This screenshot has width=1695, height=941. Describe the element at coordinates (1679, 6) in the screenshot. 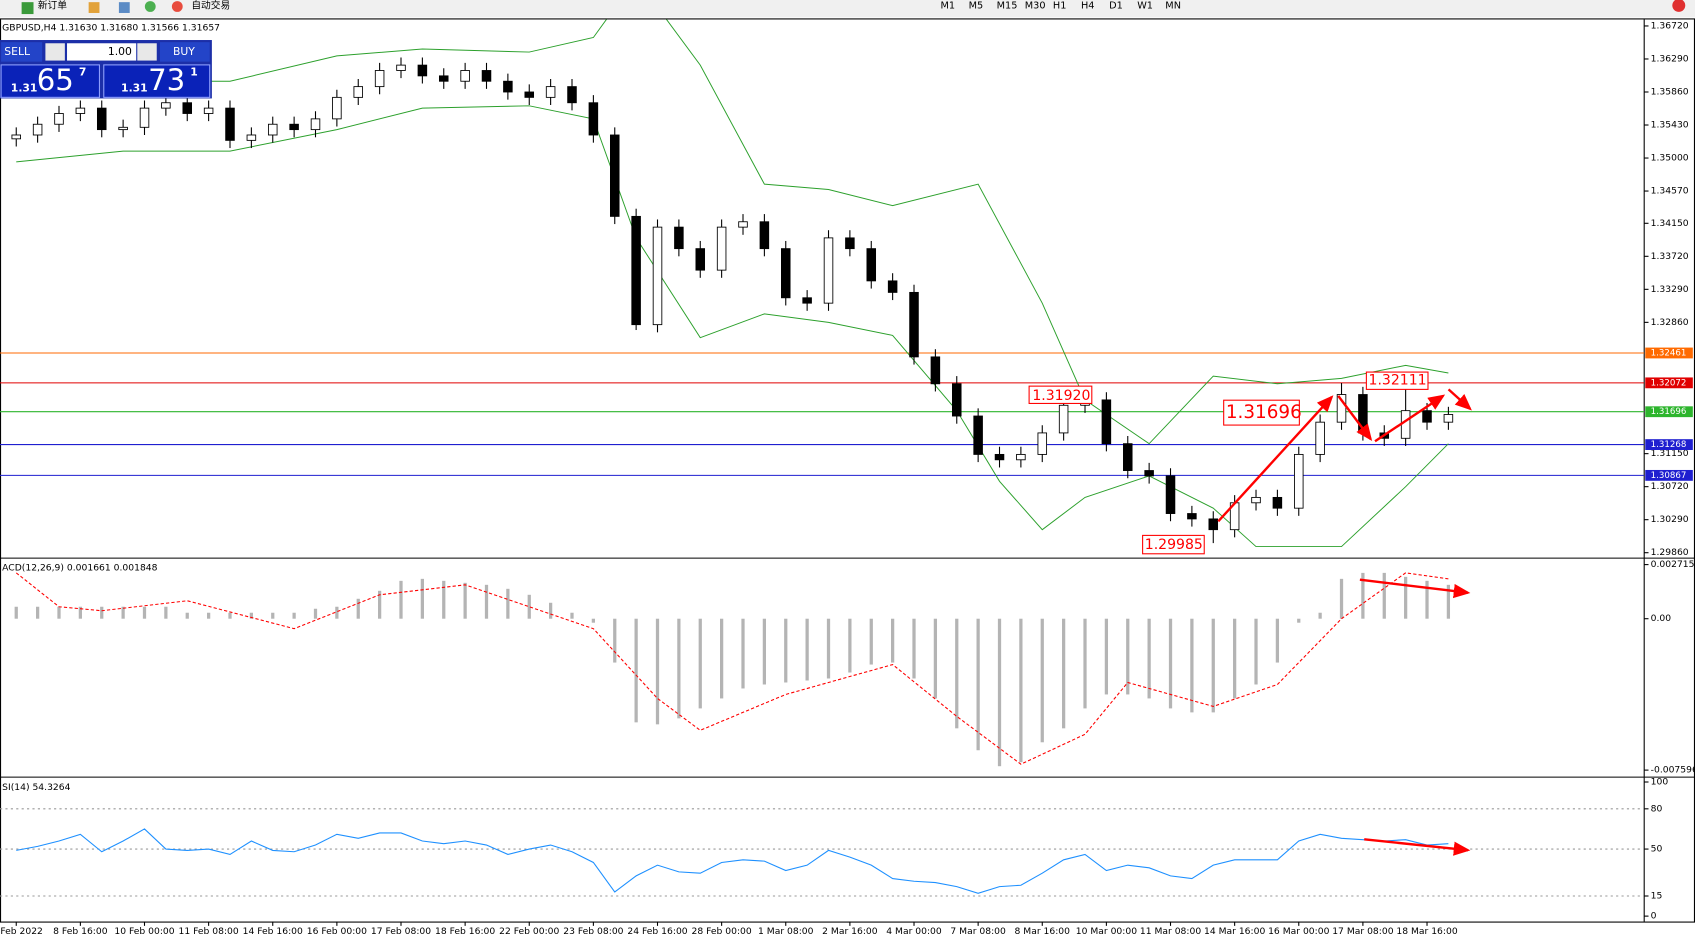

I see `alert-icon` at that location.